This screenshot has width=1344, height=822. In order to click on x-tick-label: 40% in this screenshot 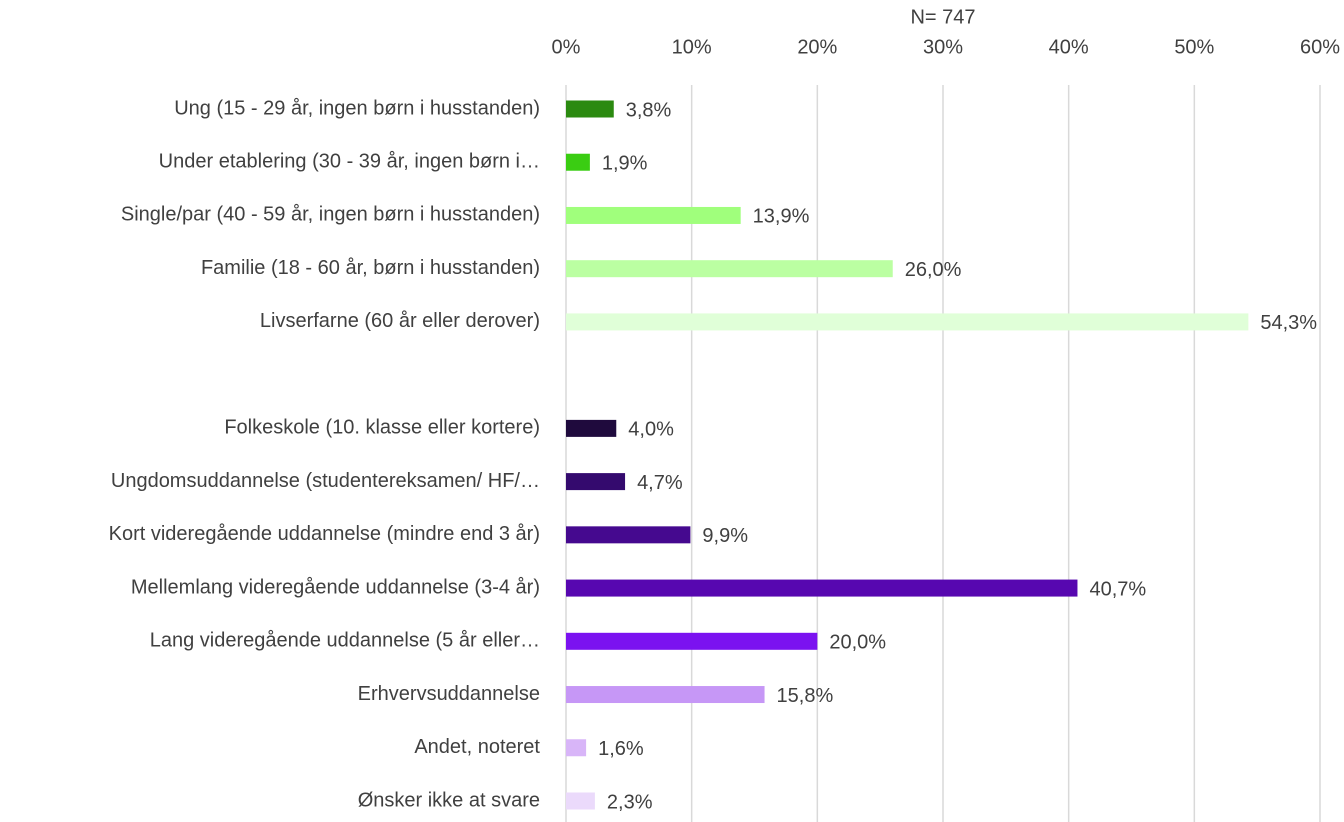, I will do `click(1069, 47)`.